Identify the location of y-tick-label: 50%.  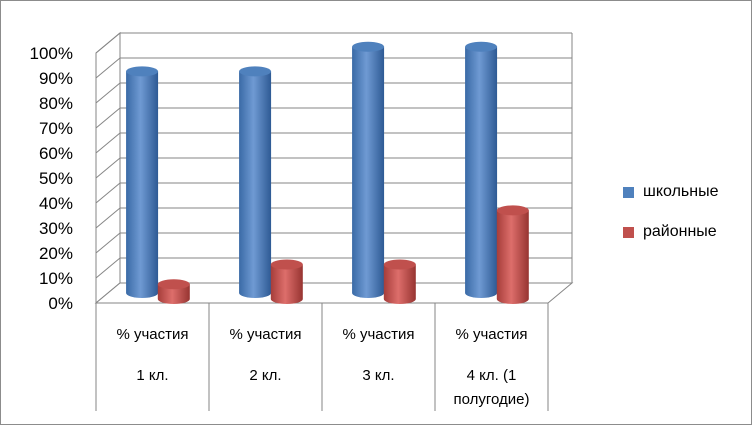
(56, 178).